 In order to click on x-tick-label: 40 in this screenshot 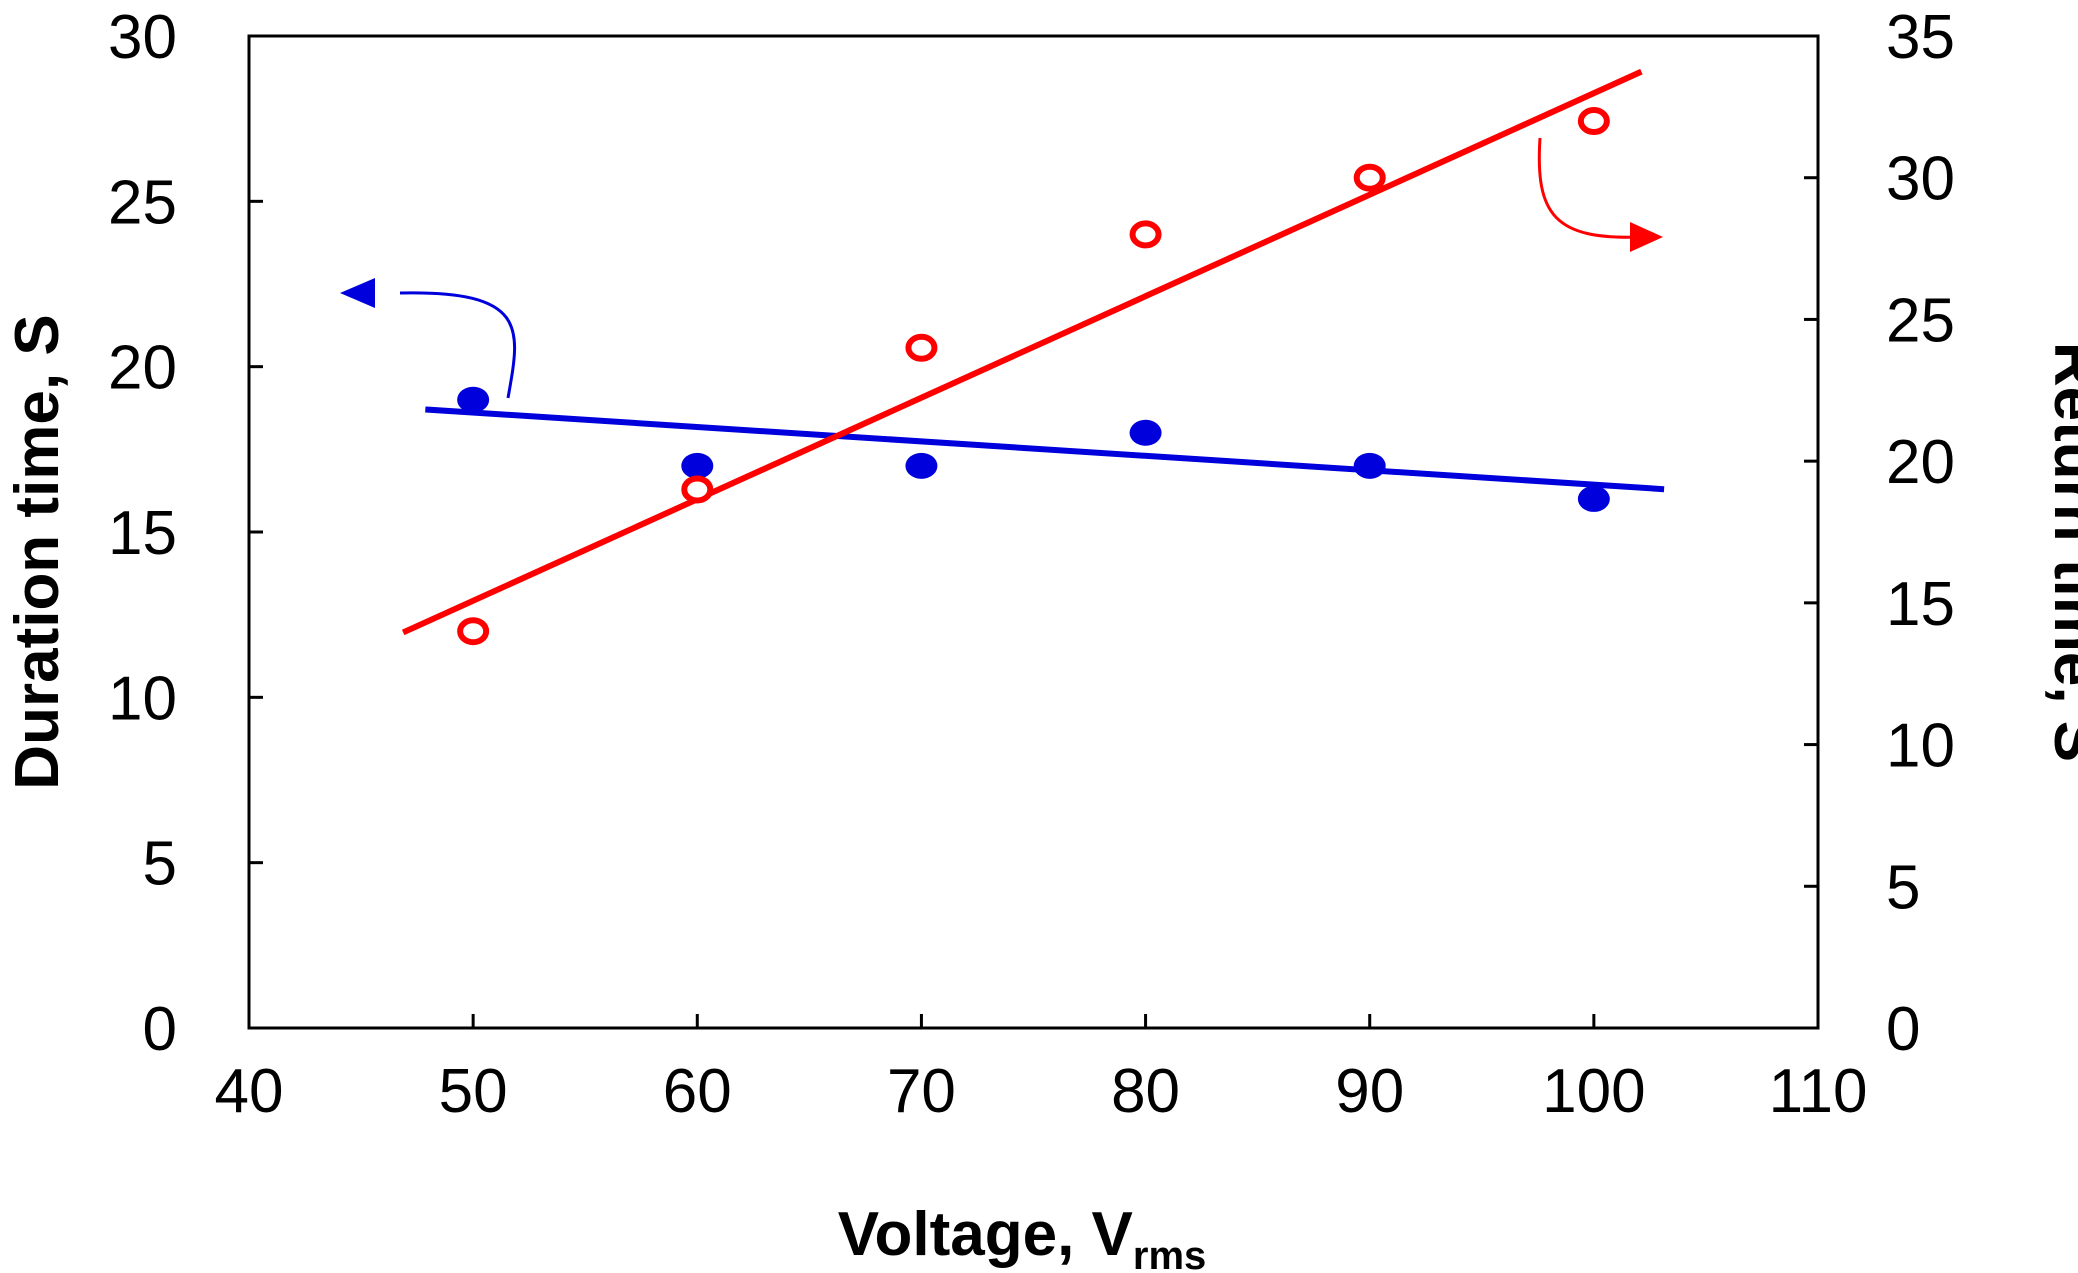, I will do `click(249, 1091)`.